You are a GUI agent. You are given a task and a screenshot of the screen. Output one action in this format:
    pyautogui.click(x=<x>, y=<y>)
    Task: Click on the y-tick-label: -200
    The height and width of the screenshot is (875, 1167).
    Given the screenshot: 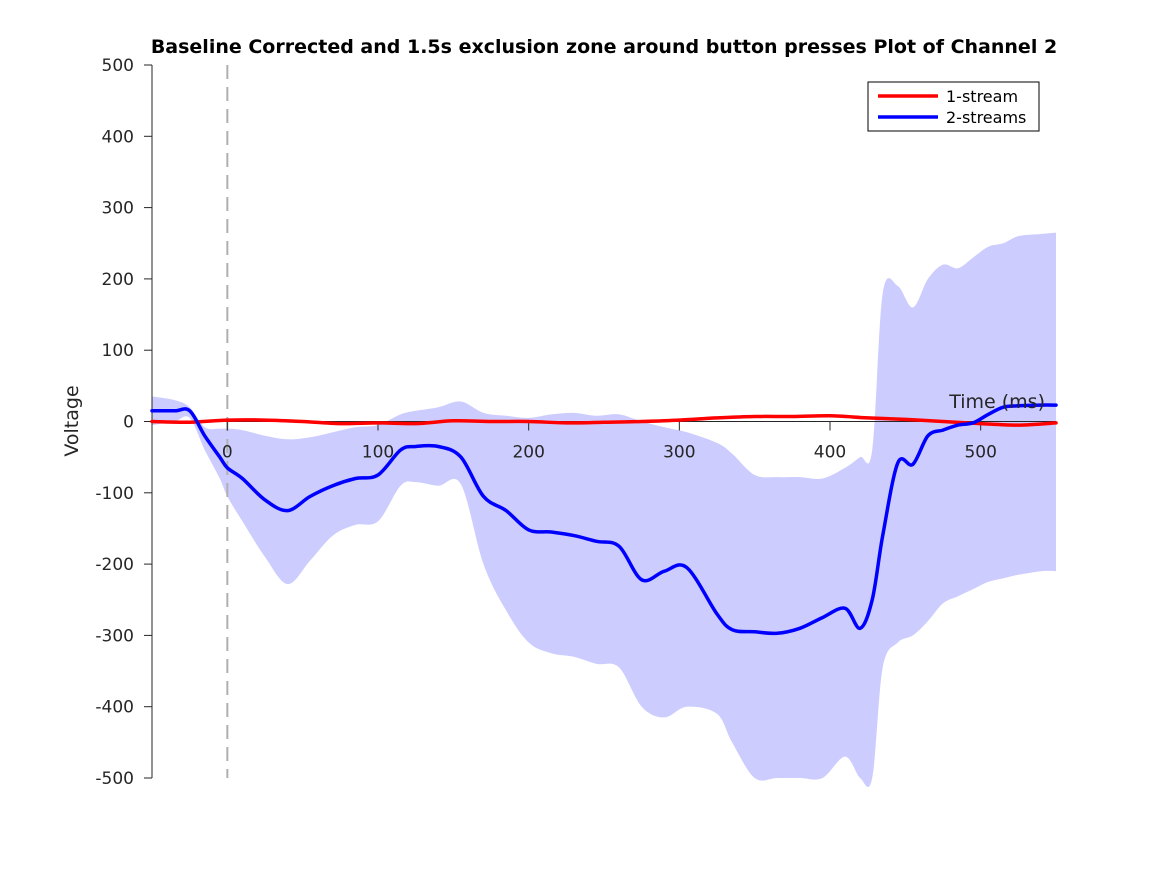 What is the action you would take?
    pyautogui.click(x=114, y=565)
    